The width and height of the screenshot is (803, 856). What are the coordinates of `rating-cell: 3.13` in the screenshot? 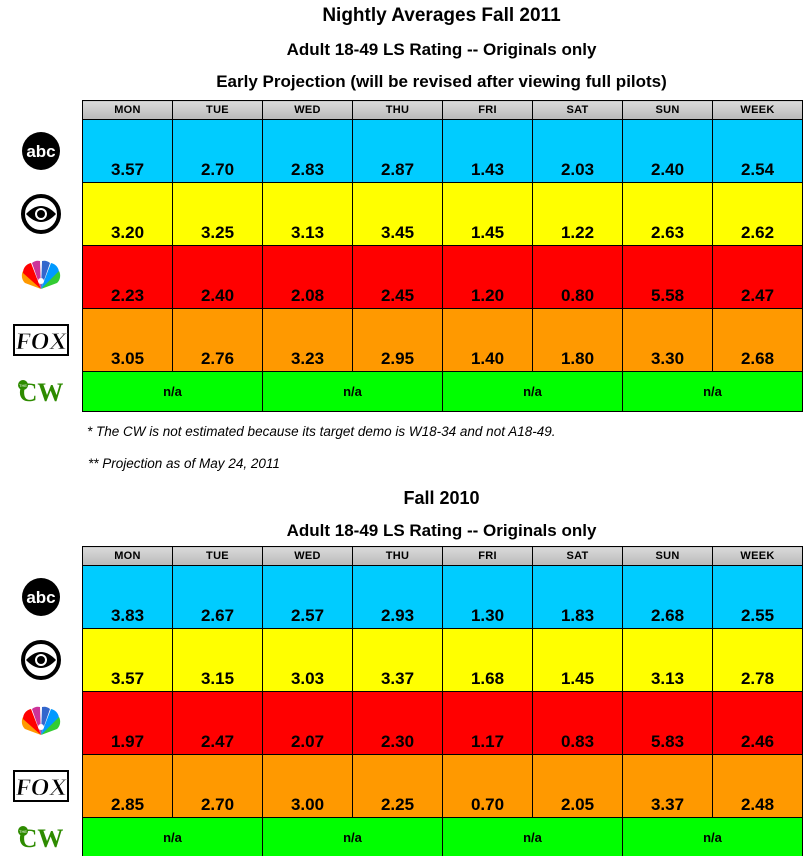 It's located at (667, 660).